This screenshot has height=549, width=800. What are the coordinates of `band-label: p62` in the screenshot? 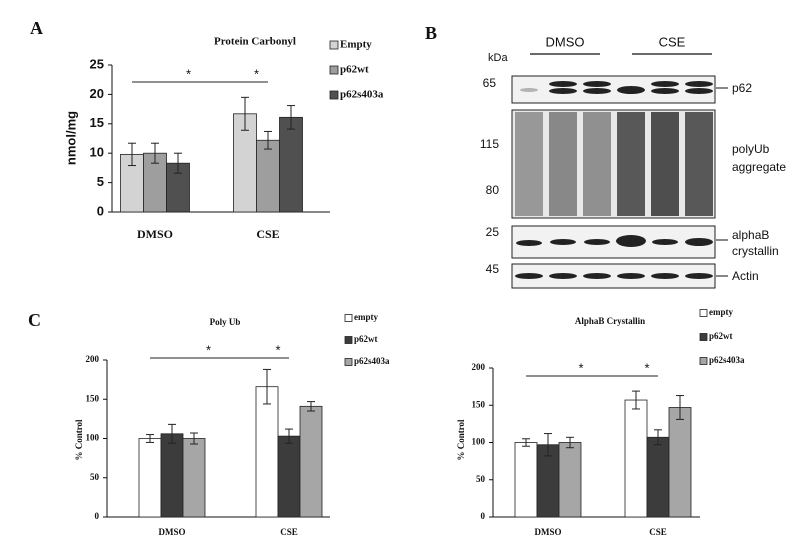 It's located at (742, 88).